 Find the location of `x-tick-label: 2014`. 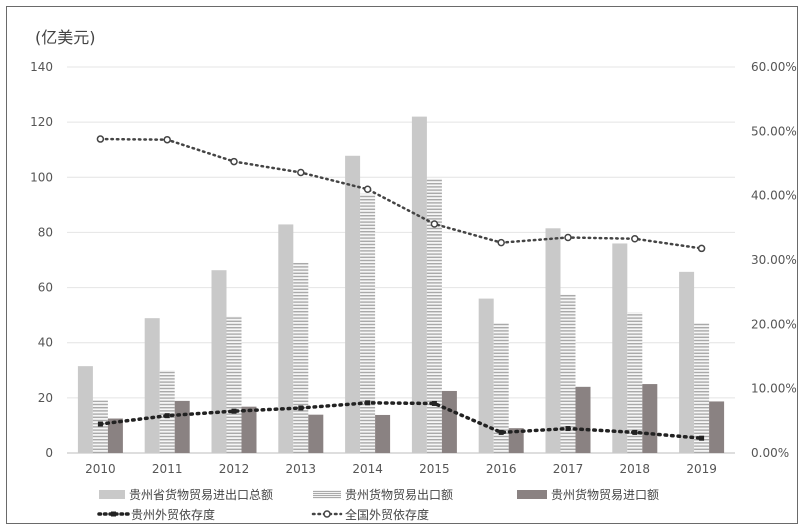

x-tick-label: 2014 is located at coordinates (367, 469).